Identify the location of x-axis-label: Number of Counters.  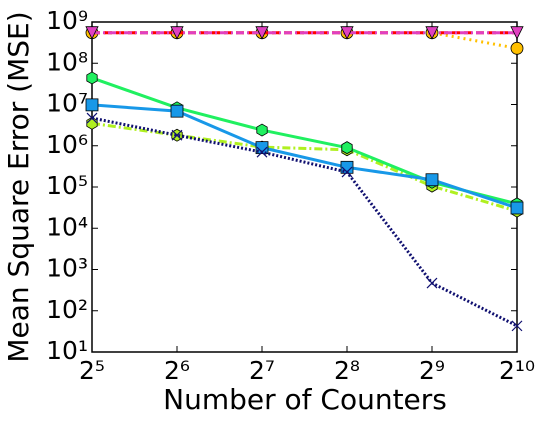
(305, 399).